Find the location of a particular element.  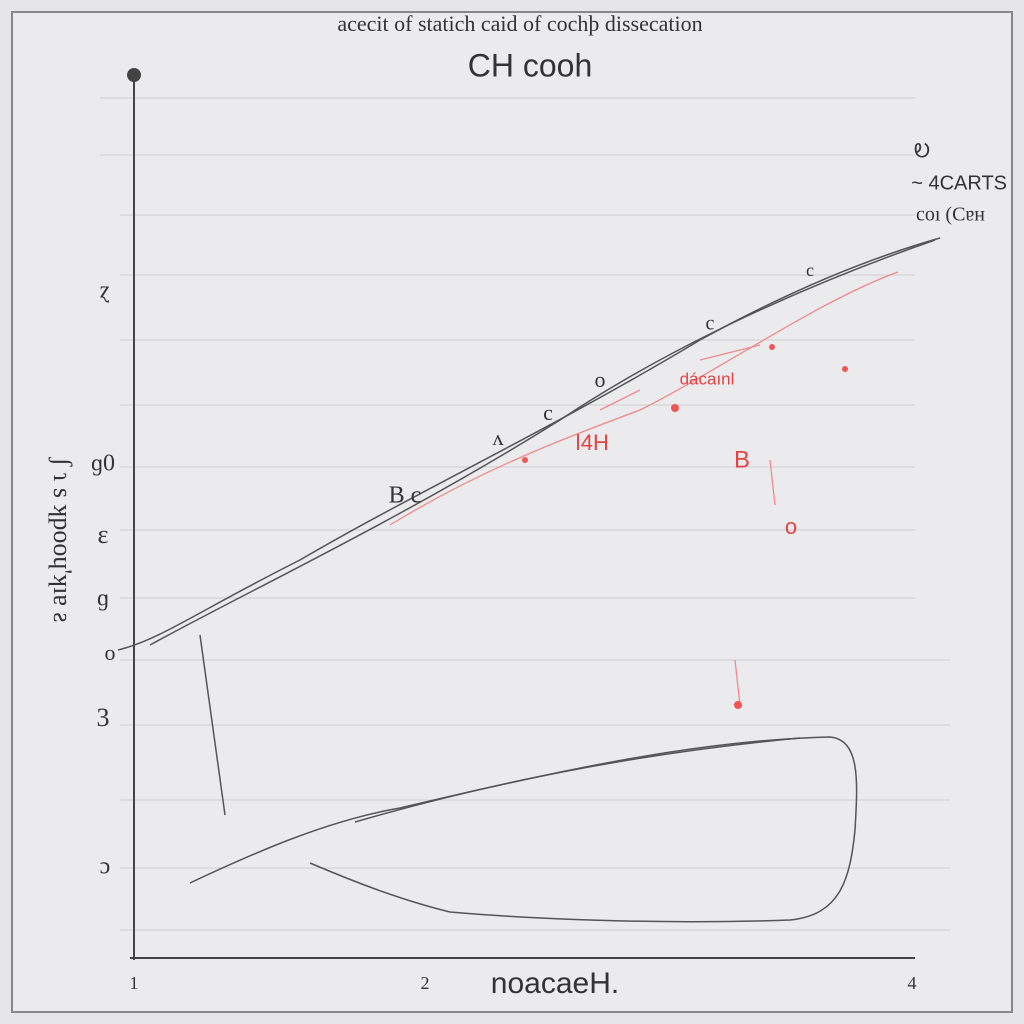

x-tick-label: 1 is located at coordinates (134, 983).